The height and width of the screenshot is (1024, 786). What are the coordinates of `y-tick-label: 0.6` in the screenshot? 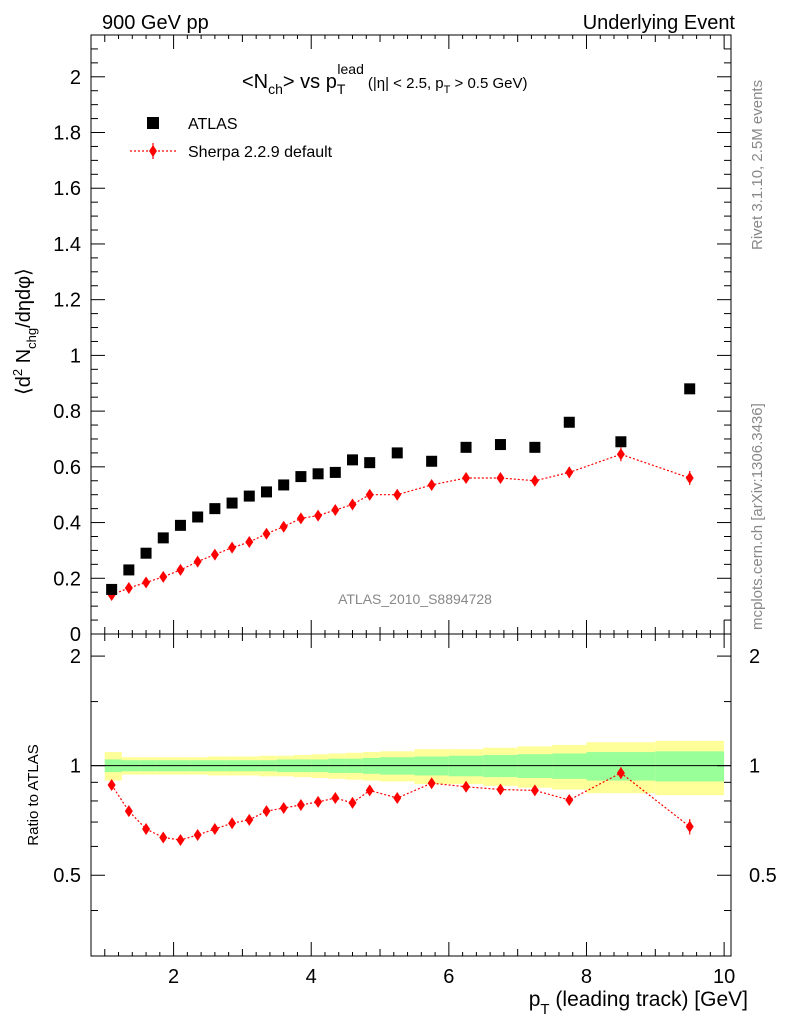 It's located at (67, 468).